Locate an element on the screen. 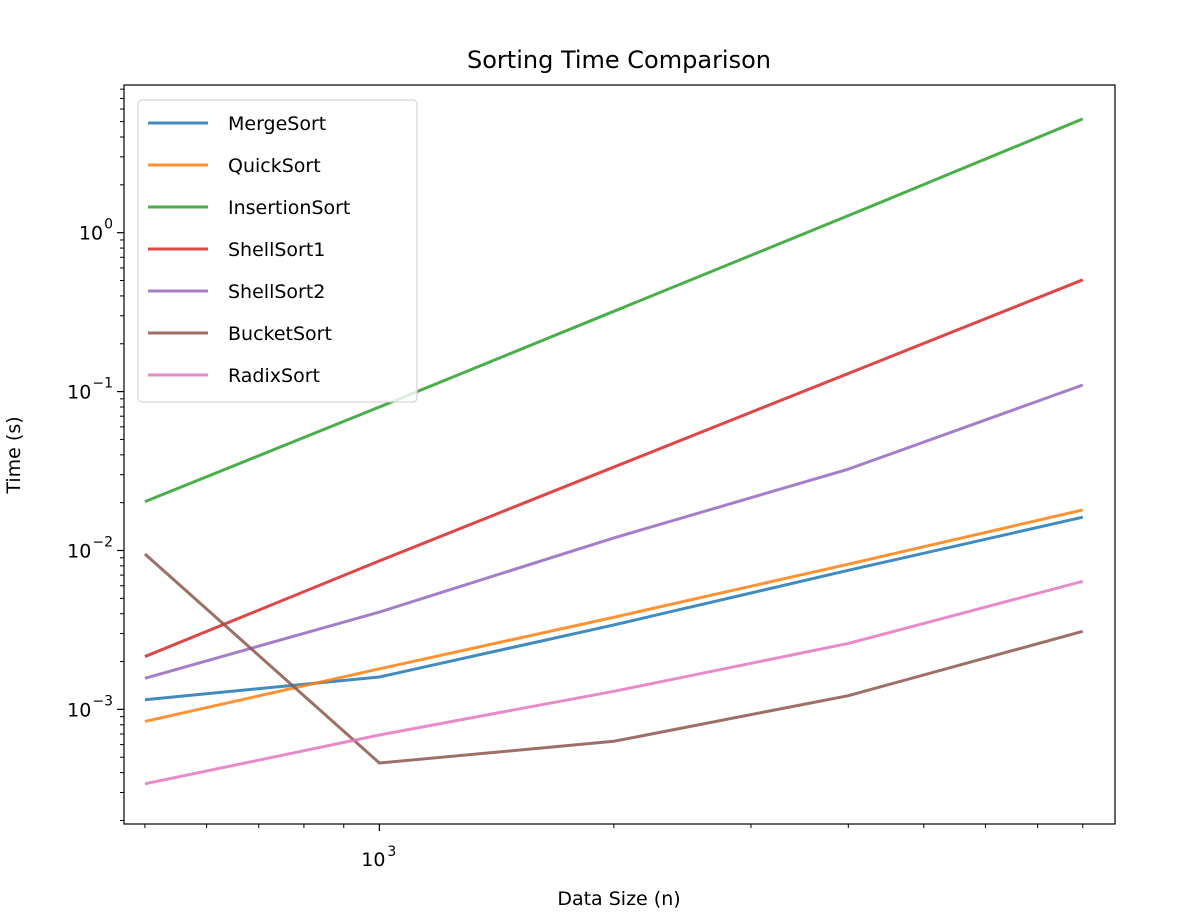 This screenshot has width=1190, height=922. legend-label: BucketSort is located at coordinates (280, 334).